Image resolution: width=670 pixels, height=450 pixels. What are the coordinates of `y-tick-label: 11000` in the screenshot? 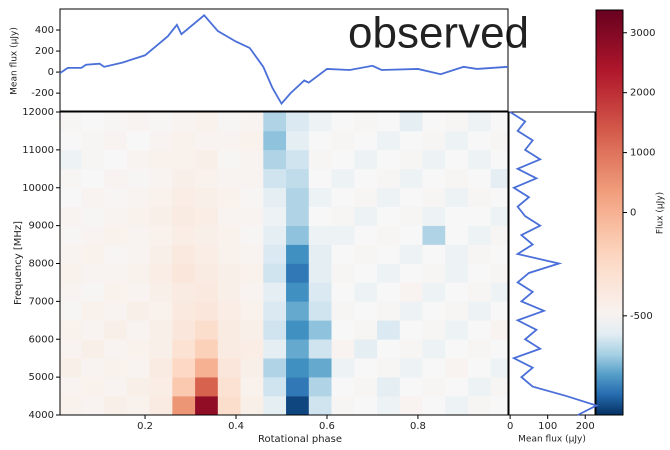 It's located at (38, 150).